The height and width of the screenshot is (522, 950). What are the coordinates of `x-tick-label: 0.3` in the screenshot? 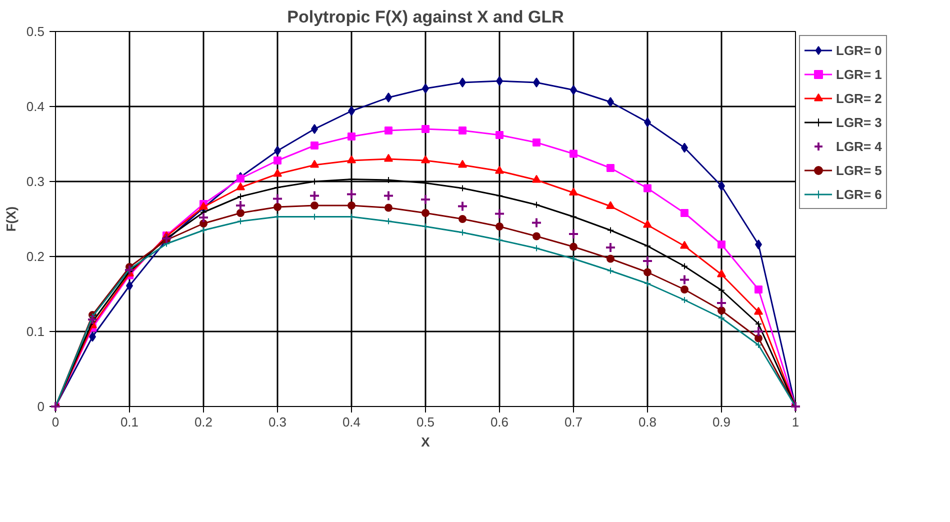 It's located at (277, 422).